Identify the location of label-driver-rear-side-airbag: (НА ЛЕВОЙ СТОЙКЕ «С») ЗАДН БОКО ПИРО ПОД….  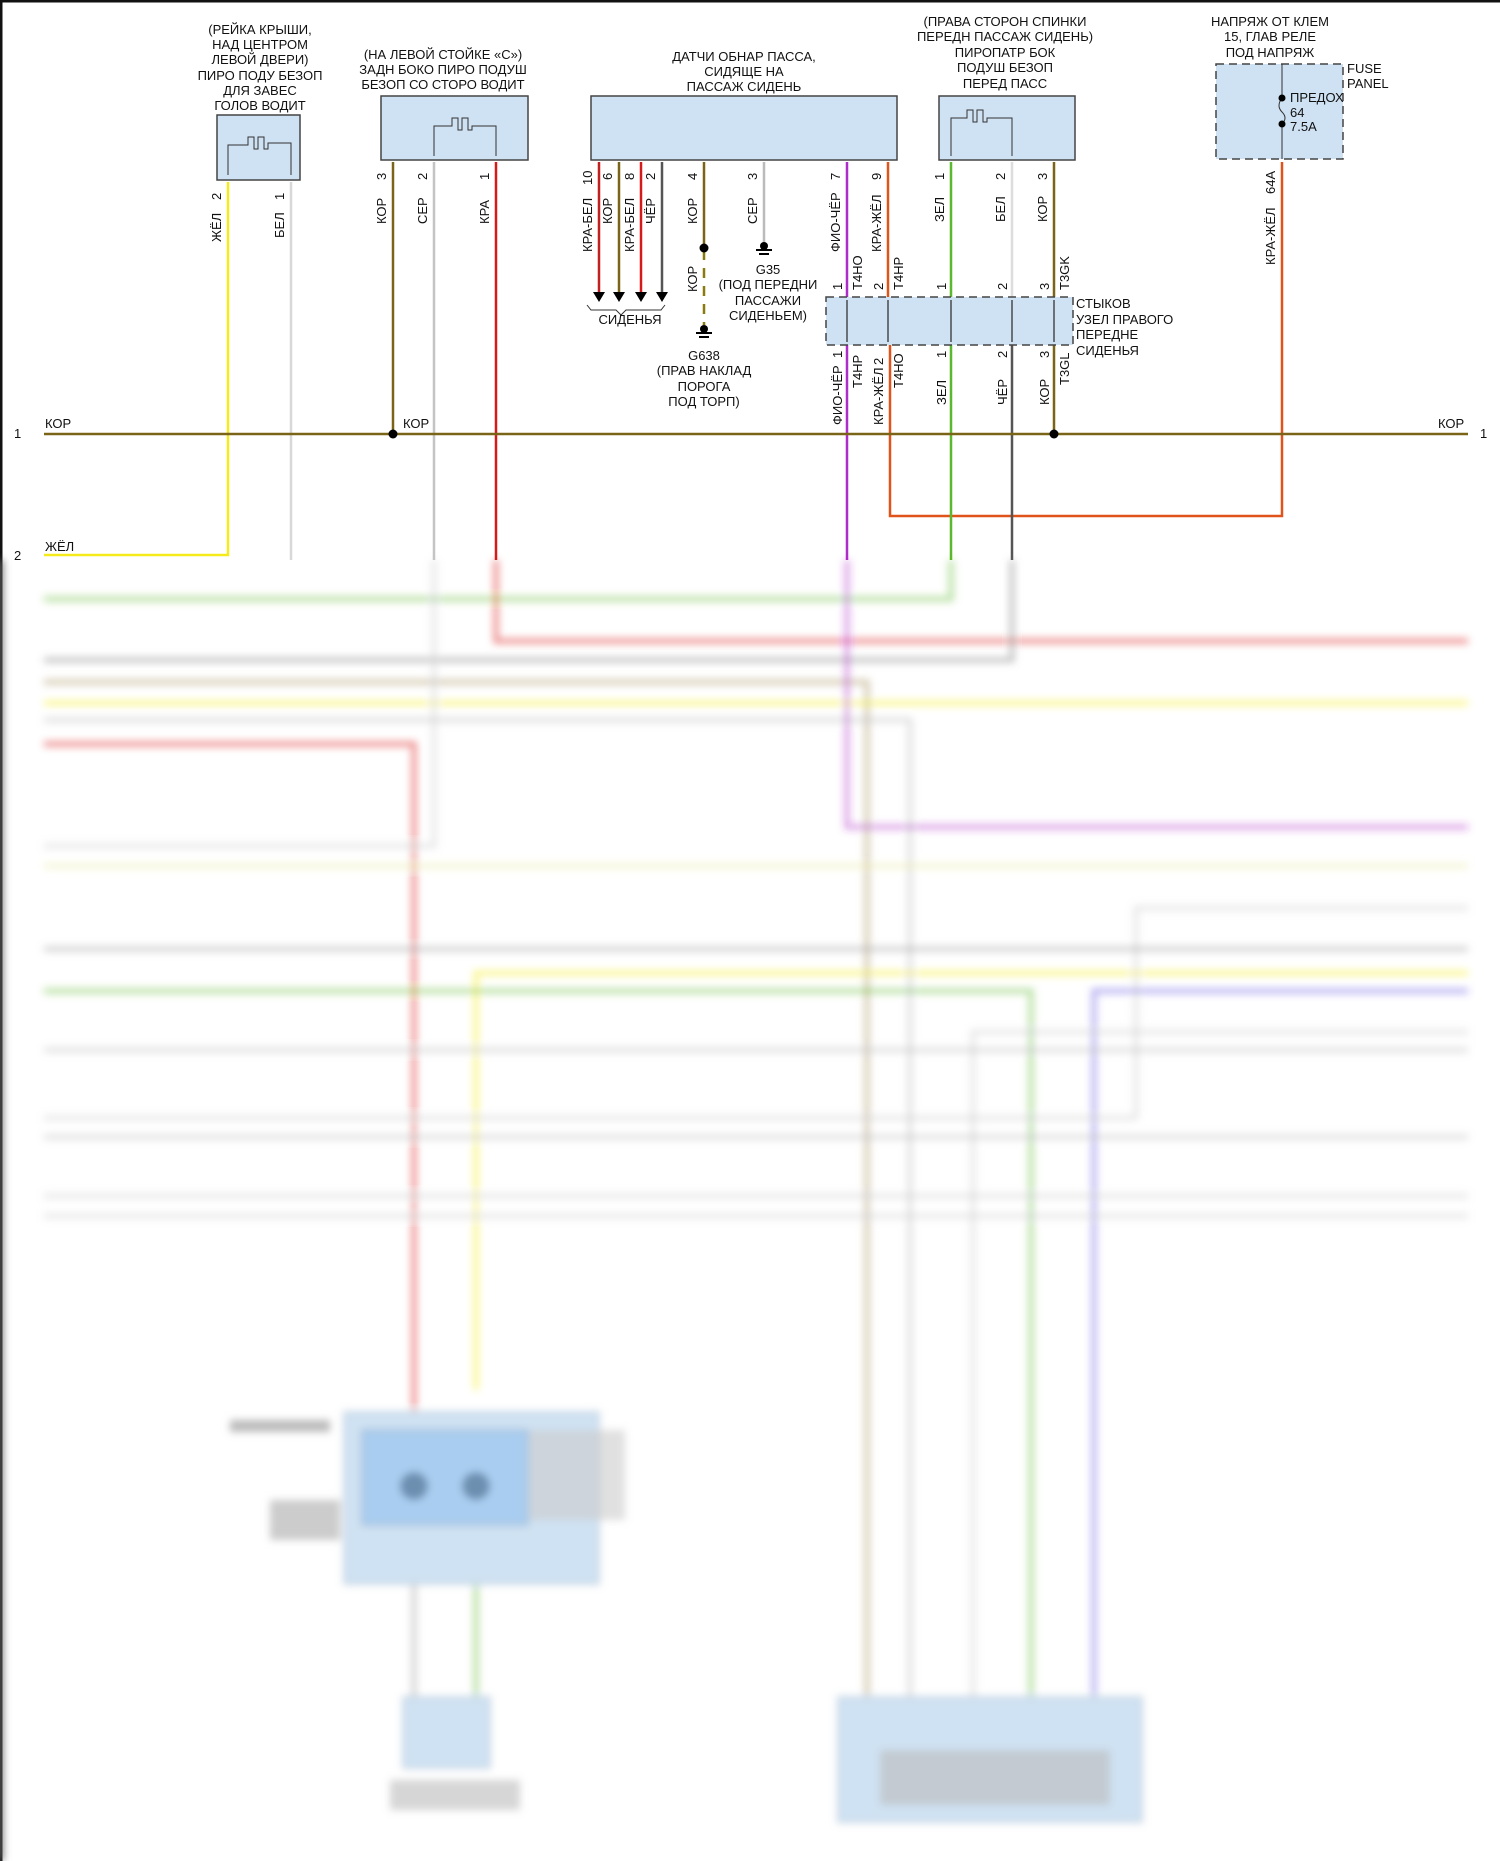
(443, 69).